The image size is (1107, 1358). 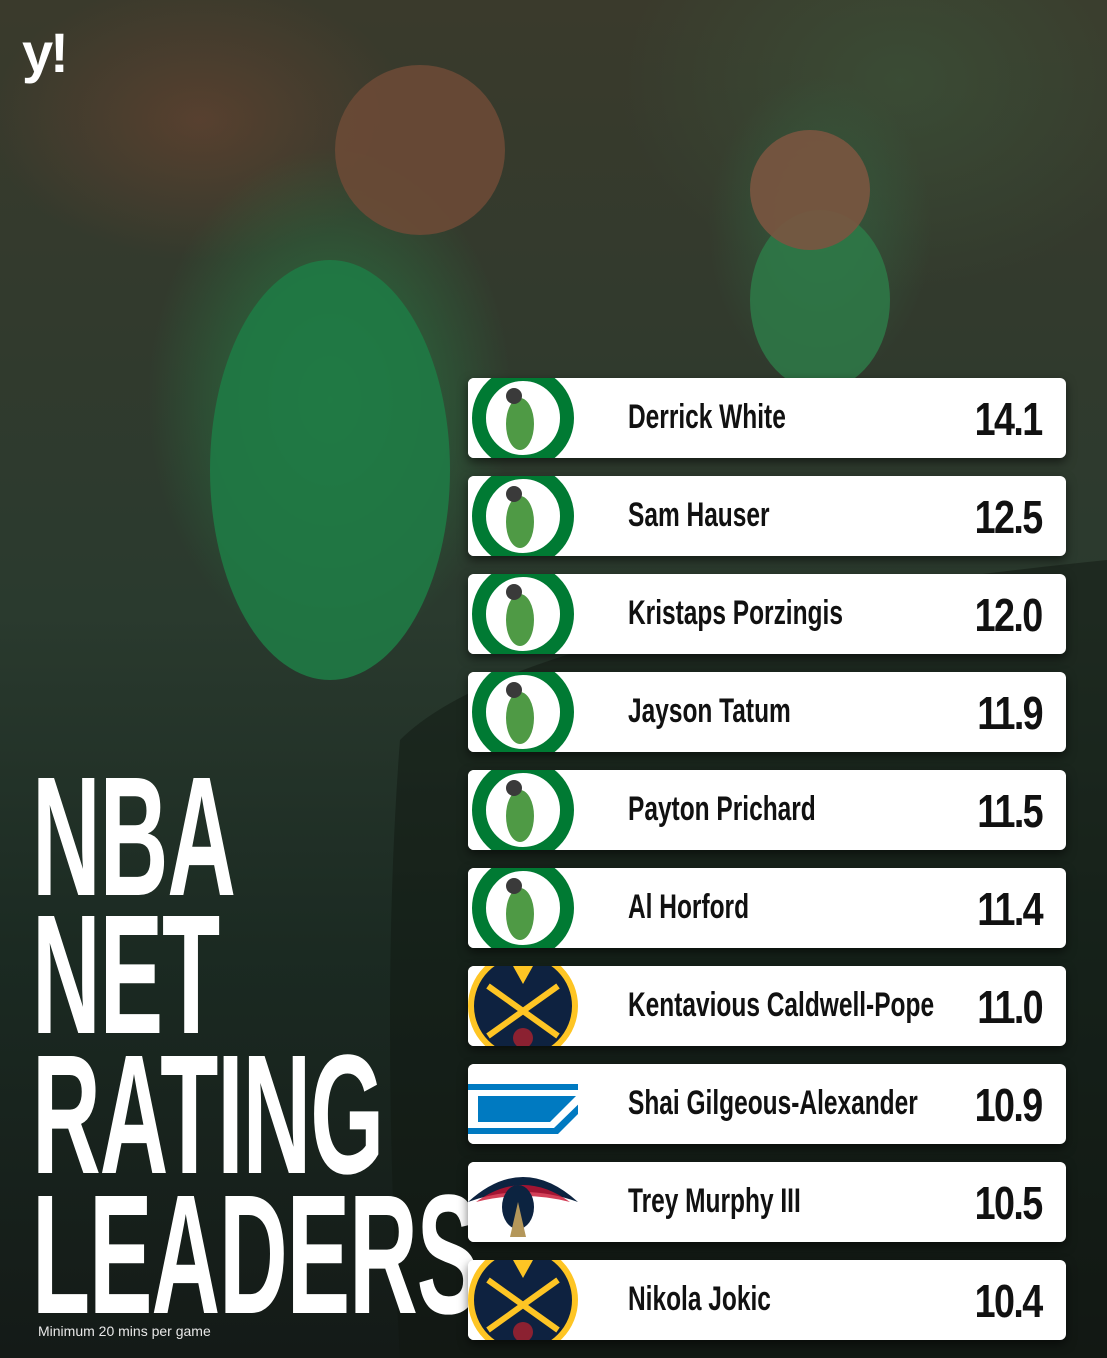 What do you see at coordinates (689, 907) in the screenshot?
I see `player-name: Al Horford` at bounding box center [689, 907].